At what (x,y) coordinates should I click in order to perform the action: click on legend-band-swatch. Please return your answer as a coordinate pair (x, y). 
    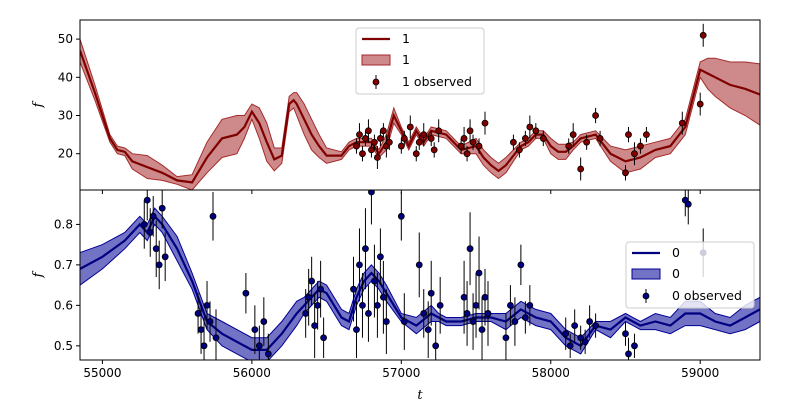
    Looking at the image, I should click on (376, 60).